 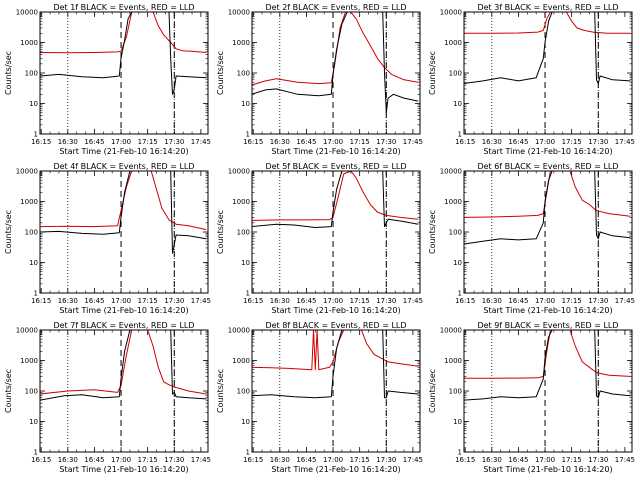 I want to click on chart-title: Det 7f BLACK = Events, RED = LLD, so click(x=123, y=325).